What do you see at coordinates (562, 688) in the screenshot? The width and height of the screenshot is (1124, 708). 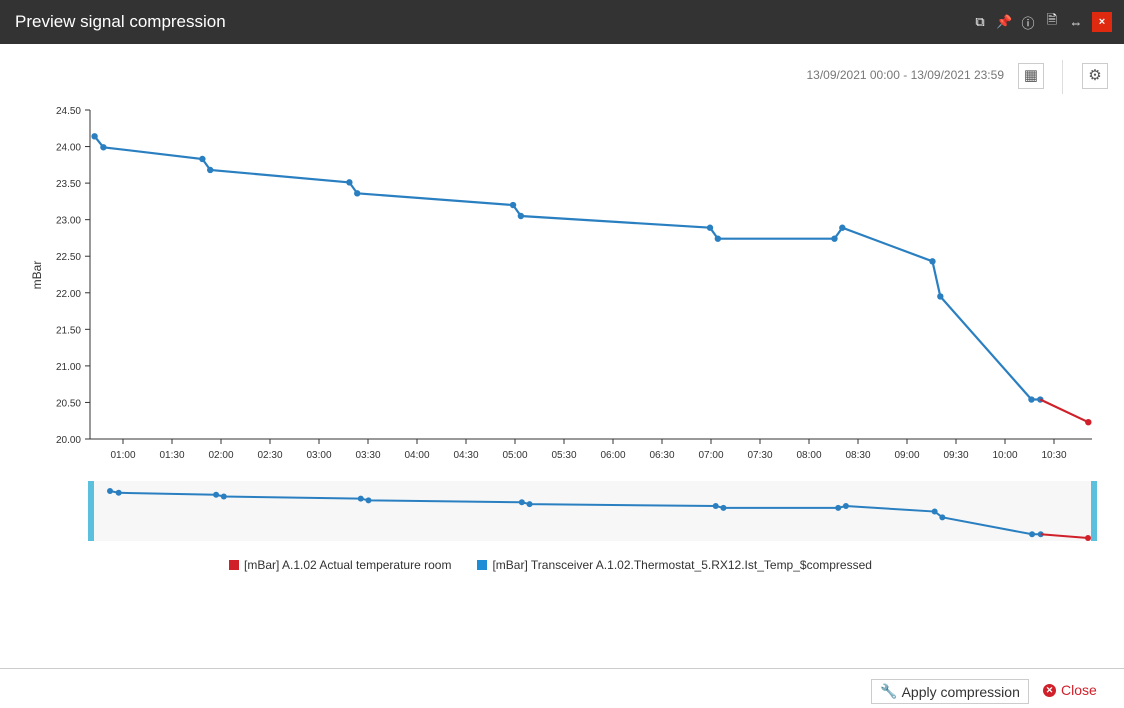 I see `footer: 🔧 Apply compression ✕ Close` at bounding box center [562, 688].